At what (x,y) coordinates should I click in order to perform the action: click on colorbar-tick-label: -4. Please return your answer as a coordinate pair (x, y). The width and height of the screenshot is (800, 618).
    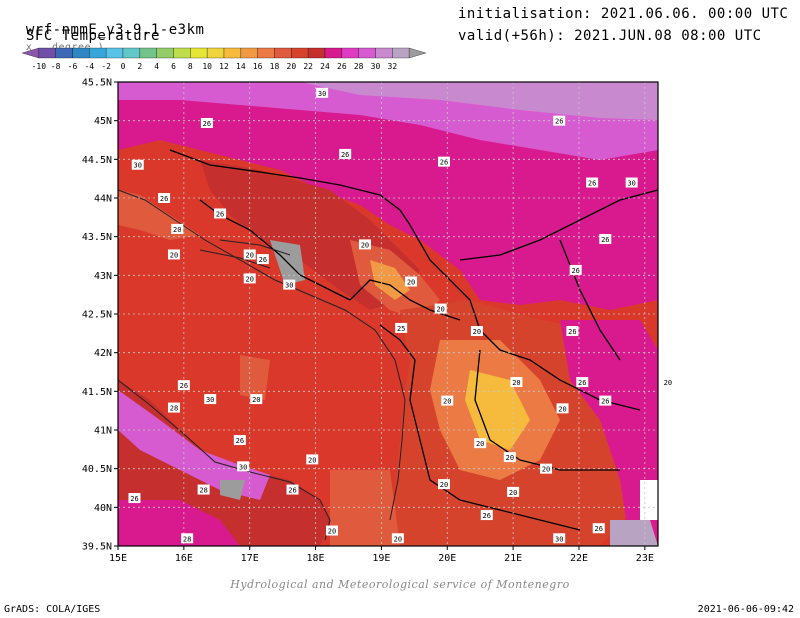
    Looking at the image, I should click on (90, 66).